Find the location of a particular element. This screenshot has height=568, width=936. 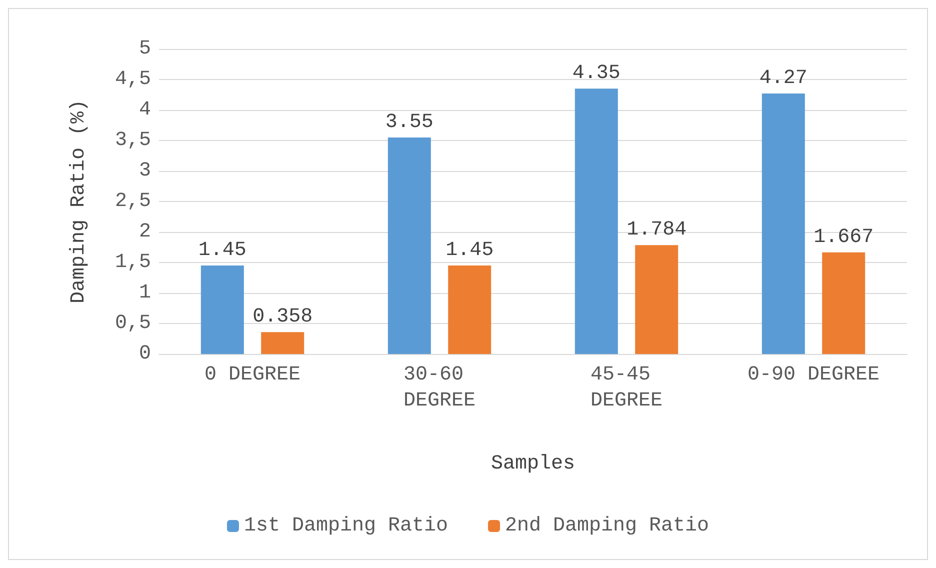

y-tick-label: 0 is located at coordinates (144, 354).